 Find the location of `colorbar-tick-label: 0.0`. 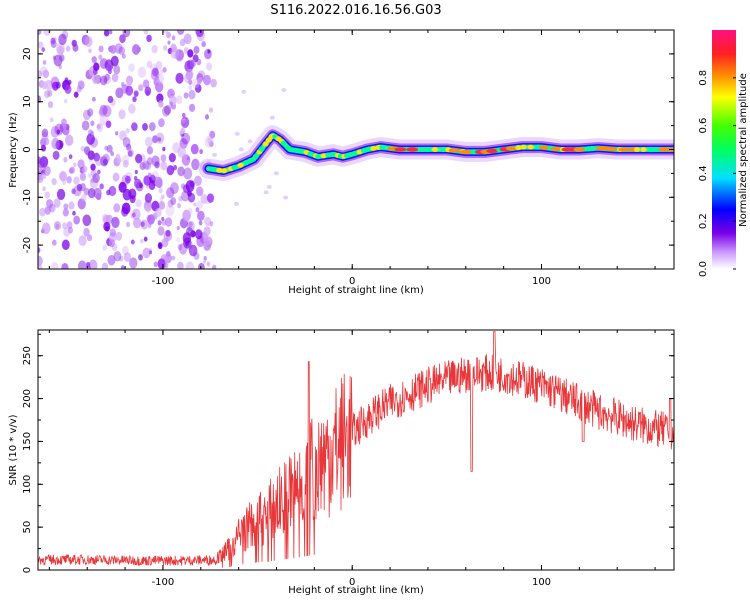

colorbar-tick-label: 0.0 is located at coordinates (703, 269).